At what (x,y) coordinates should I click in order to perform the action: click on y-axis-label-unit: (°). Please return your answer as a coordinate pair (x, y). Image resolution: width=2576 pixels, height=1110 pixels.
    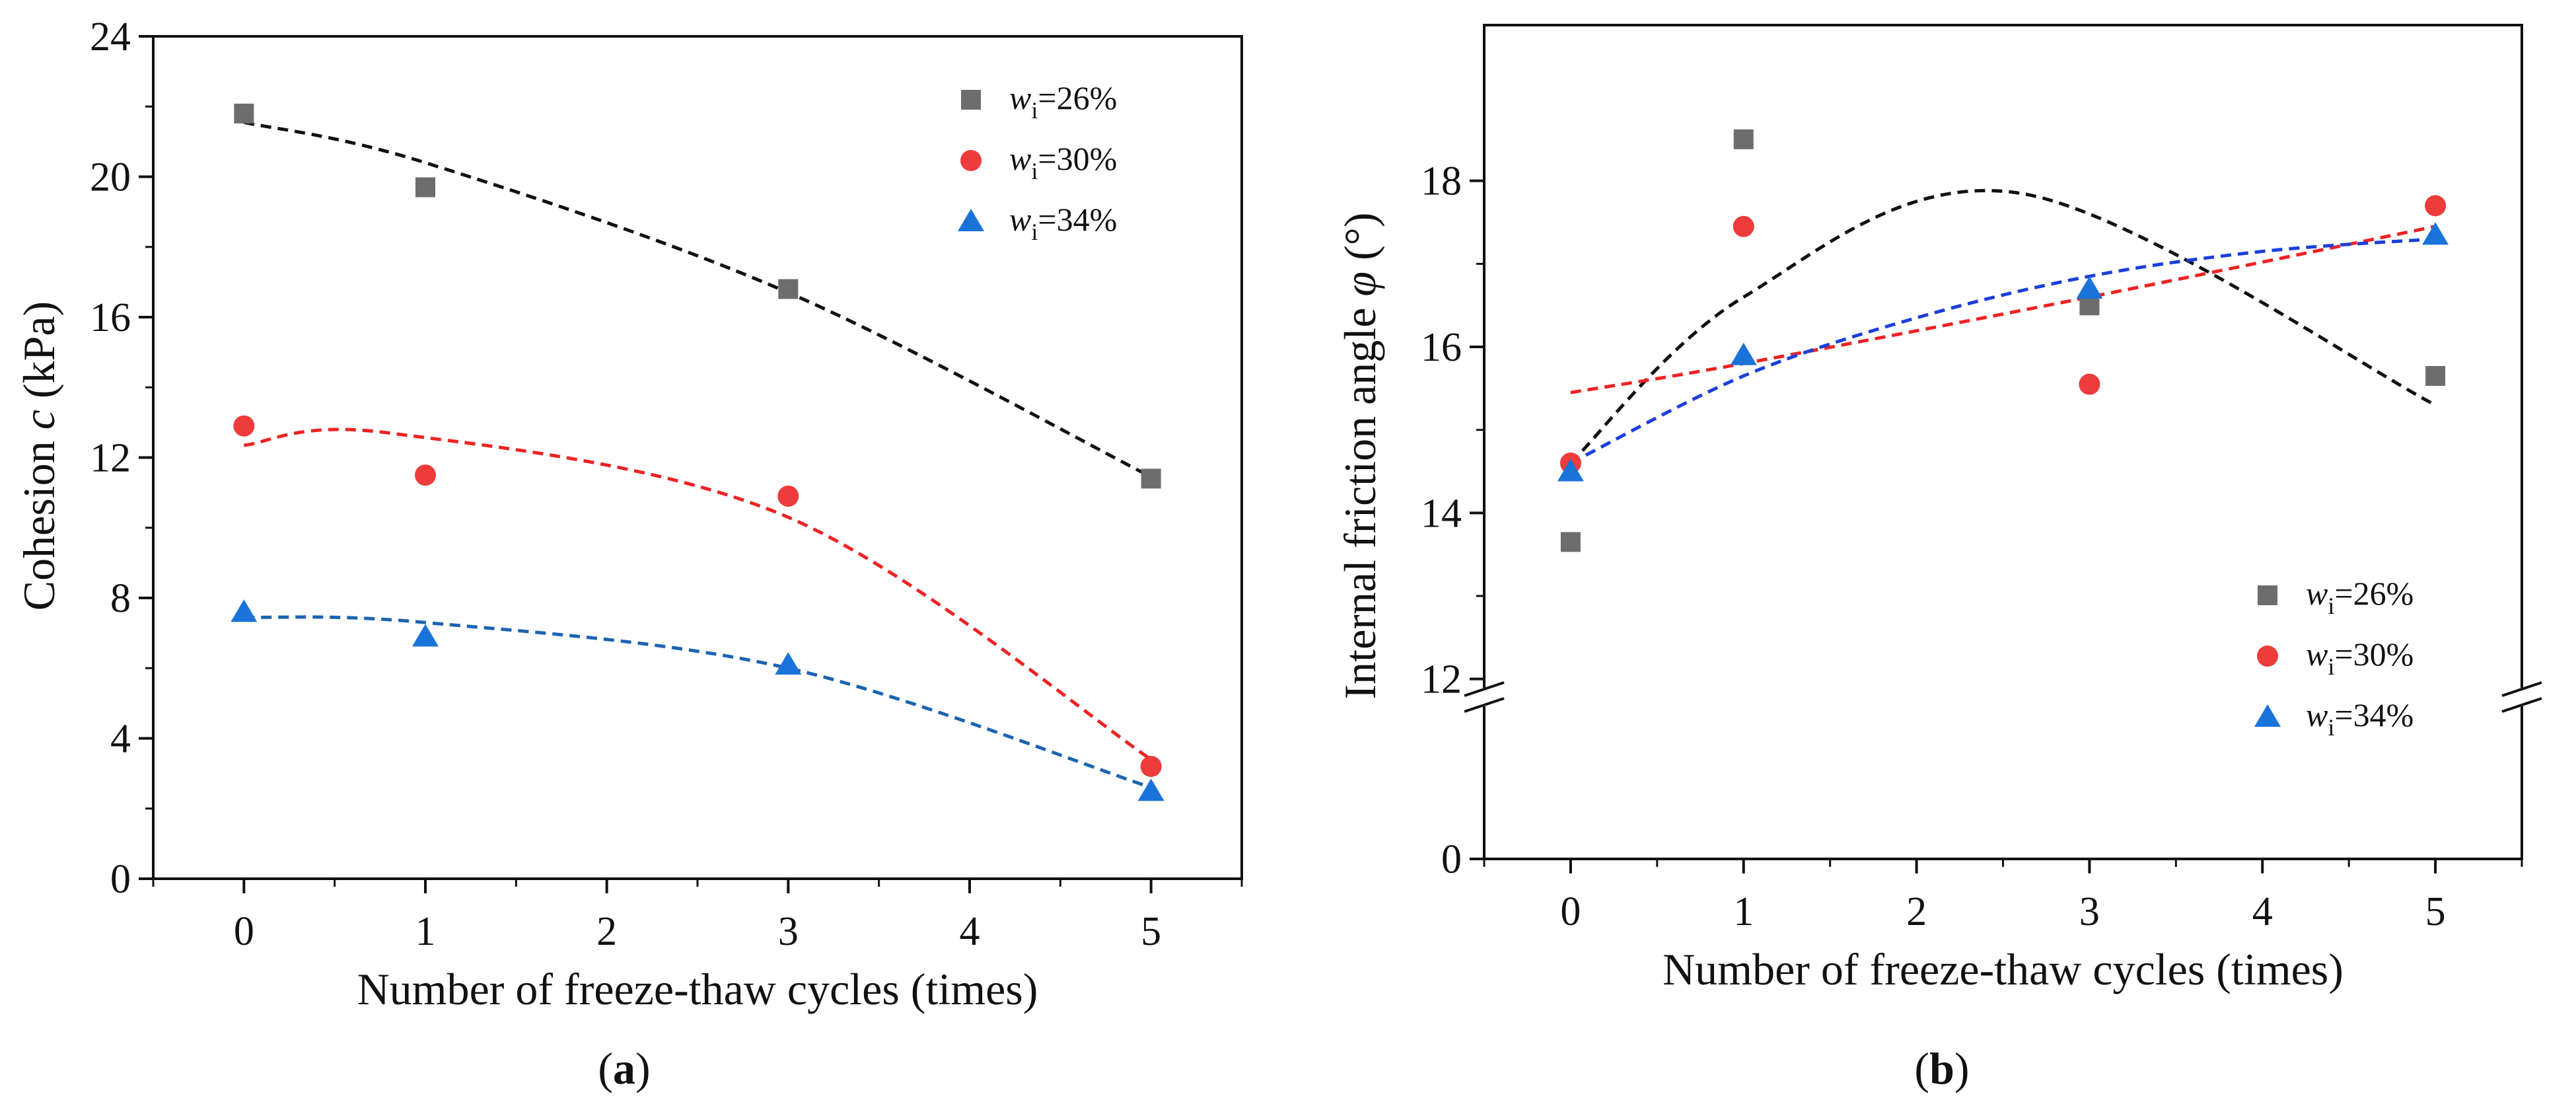
    Looking at the image, I should click on (1360, 242).